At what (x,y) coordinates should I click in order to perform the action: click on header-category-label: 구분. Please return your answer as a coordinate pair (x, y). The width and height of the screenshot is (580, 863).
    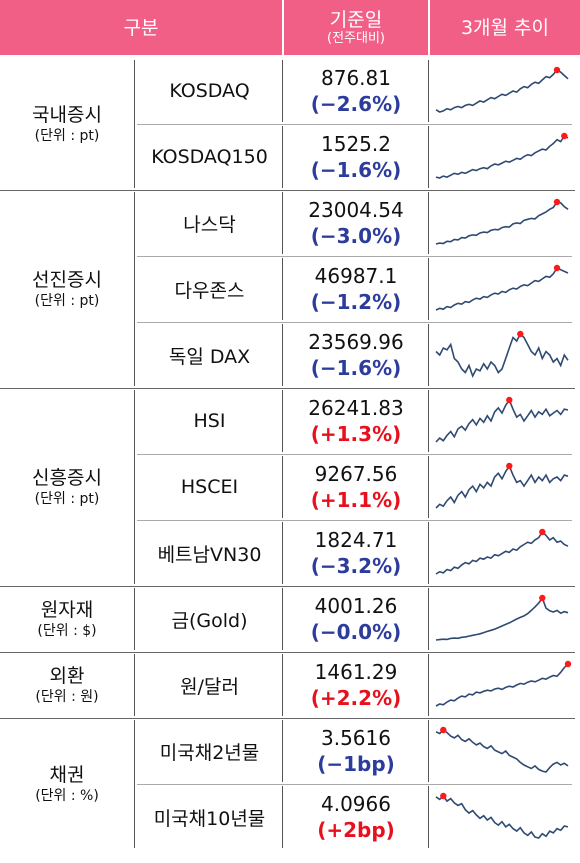
    Looking at the image, I should click on (141, 27).